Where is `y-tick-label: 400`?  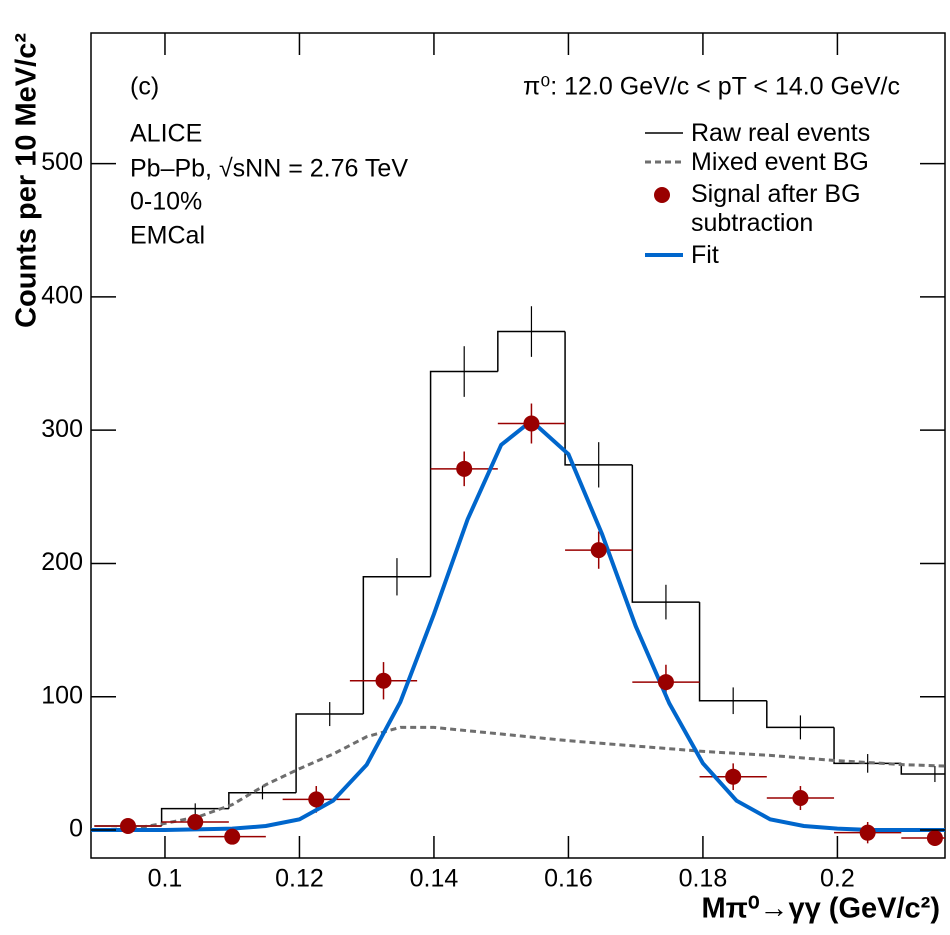 y-tick-label: 400 is located at coordinates (62, 296).